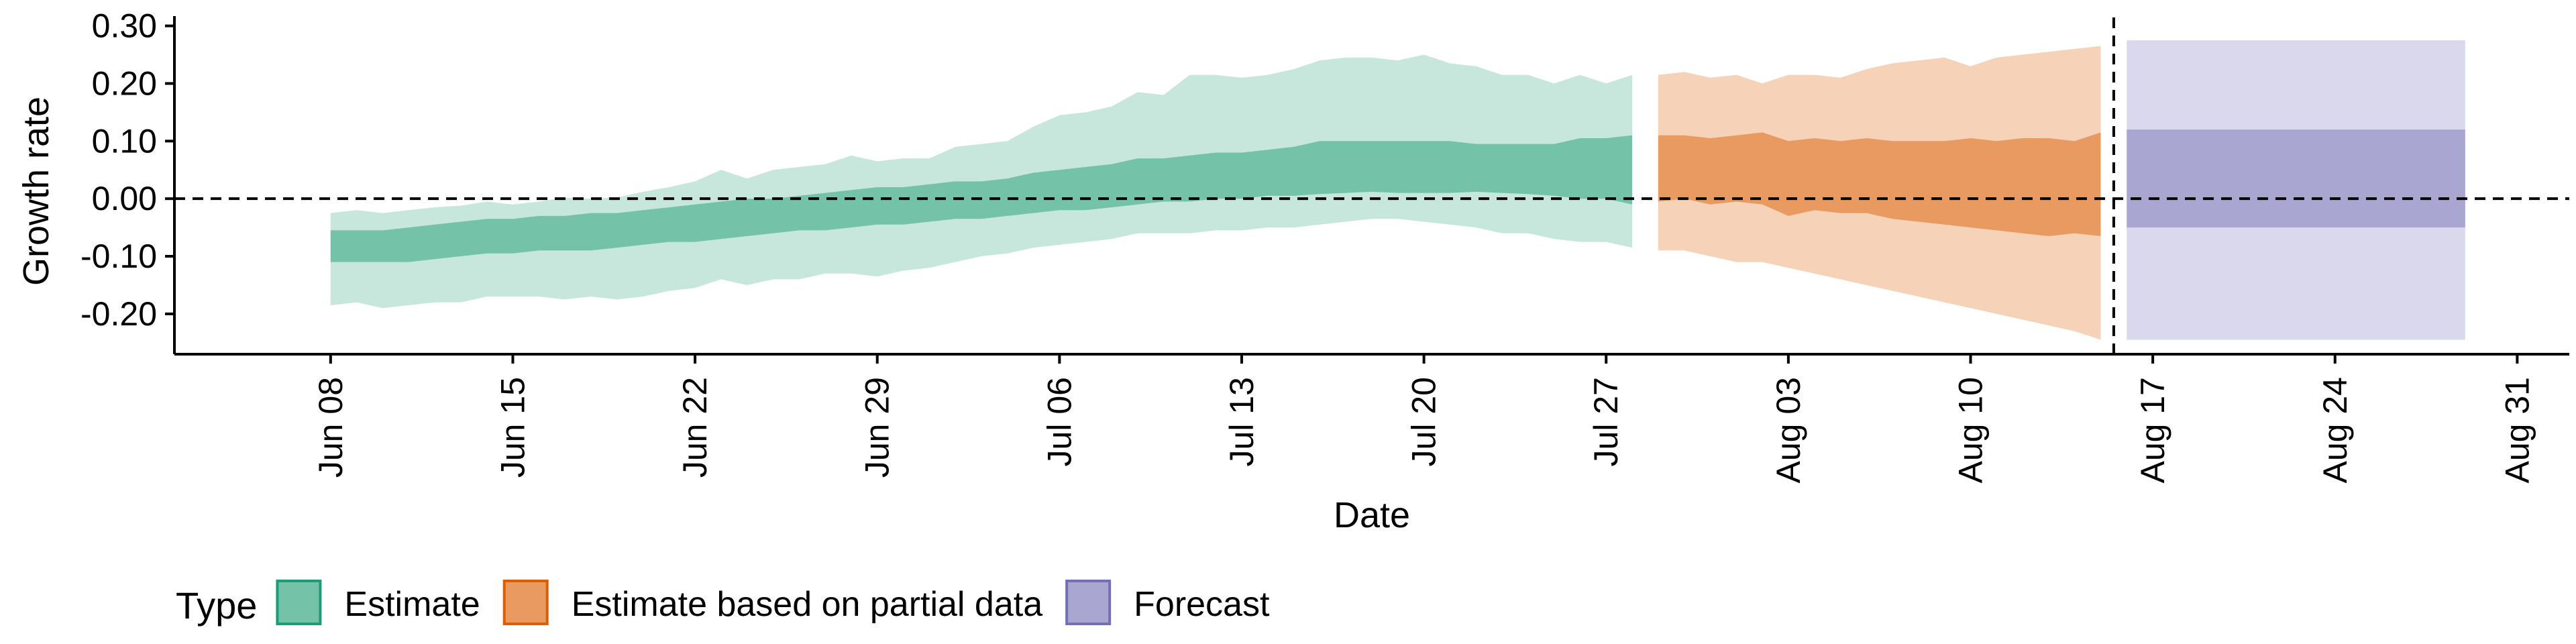  I want to click on y-tick-label: 0.30, so click(124, 26).